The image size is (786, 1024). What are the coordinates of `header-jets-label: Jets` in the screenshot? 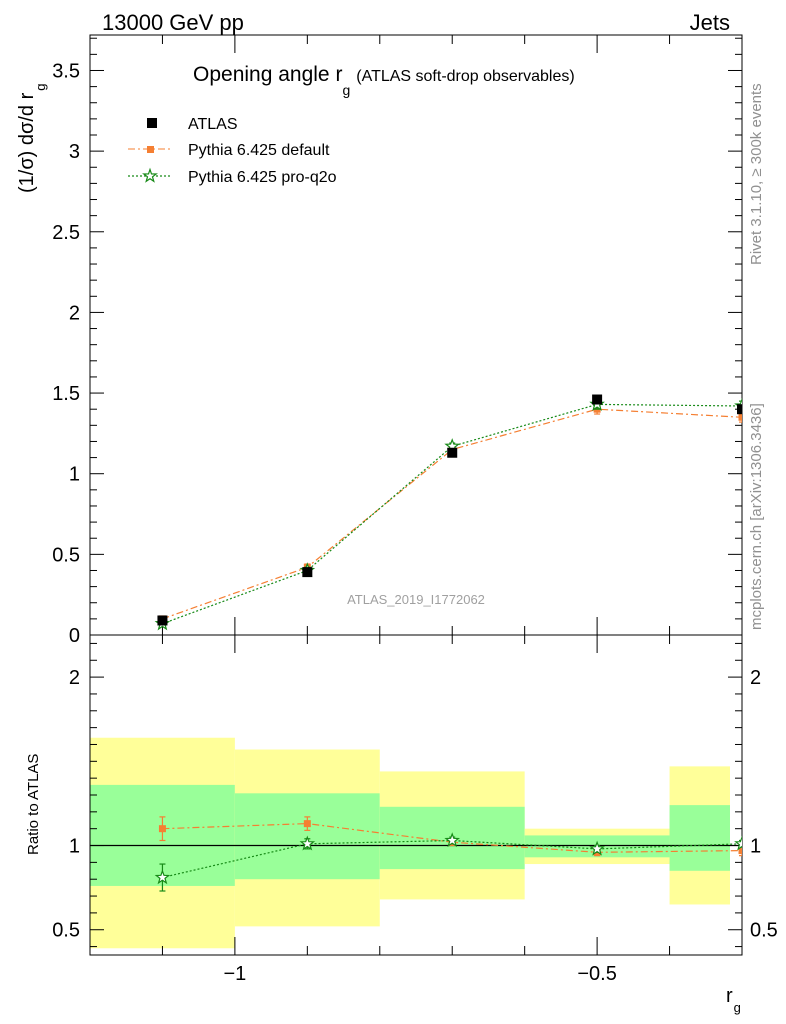 It's located at (710, 22).